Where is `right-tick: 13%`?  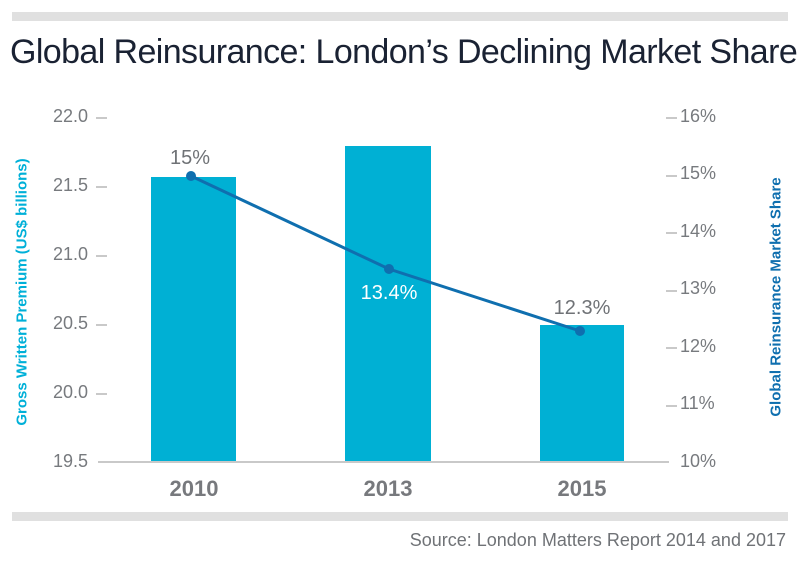 right-tick: 13% is located at coordinates (698, 288).